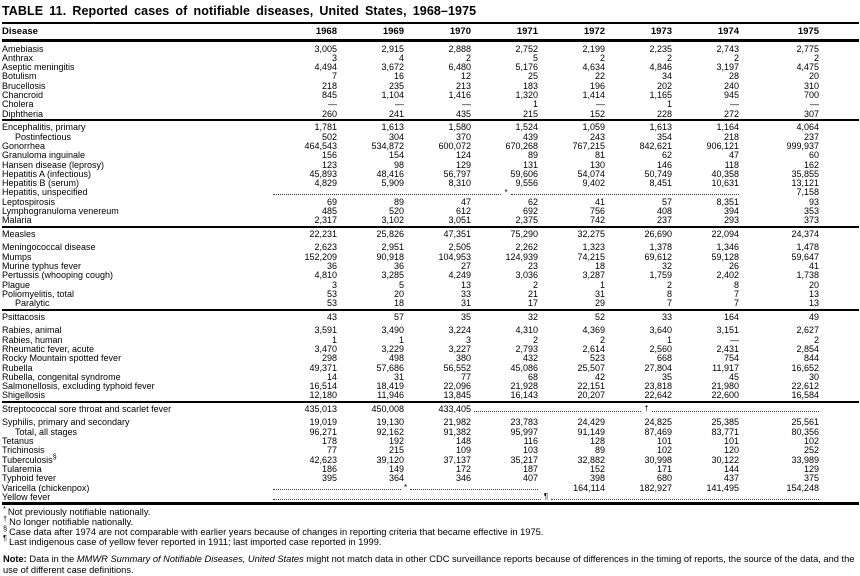 Image resolution: width=860 pixels, height=576 pixels. What do you see at coordinates (731, 220) in the screenshot?
I see `value-cell: 293` at bounding box center [731, 220].